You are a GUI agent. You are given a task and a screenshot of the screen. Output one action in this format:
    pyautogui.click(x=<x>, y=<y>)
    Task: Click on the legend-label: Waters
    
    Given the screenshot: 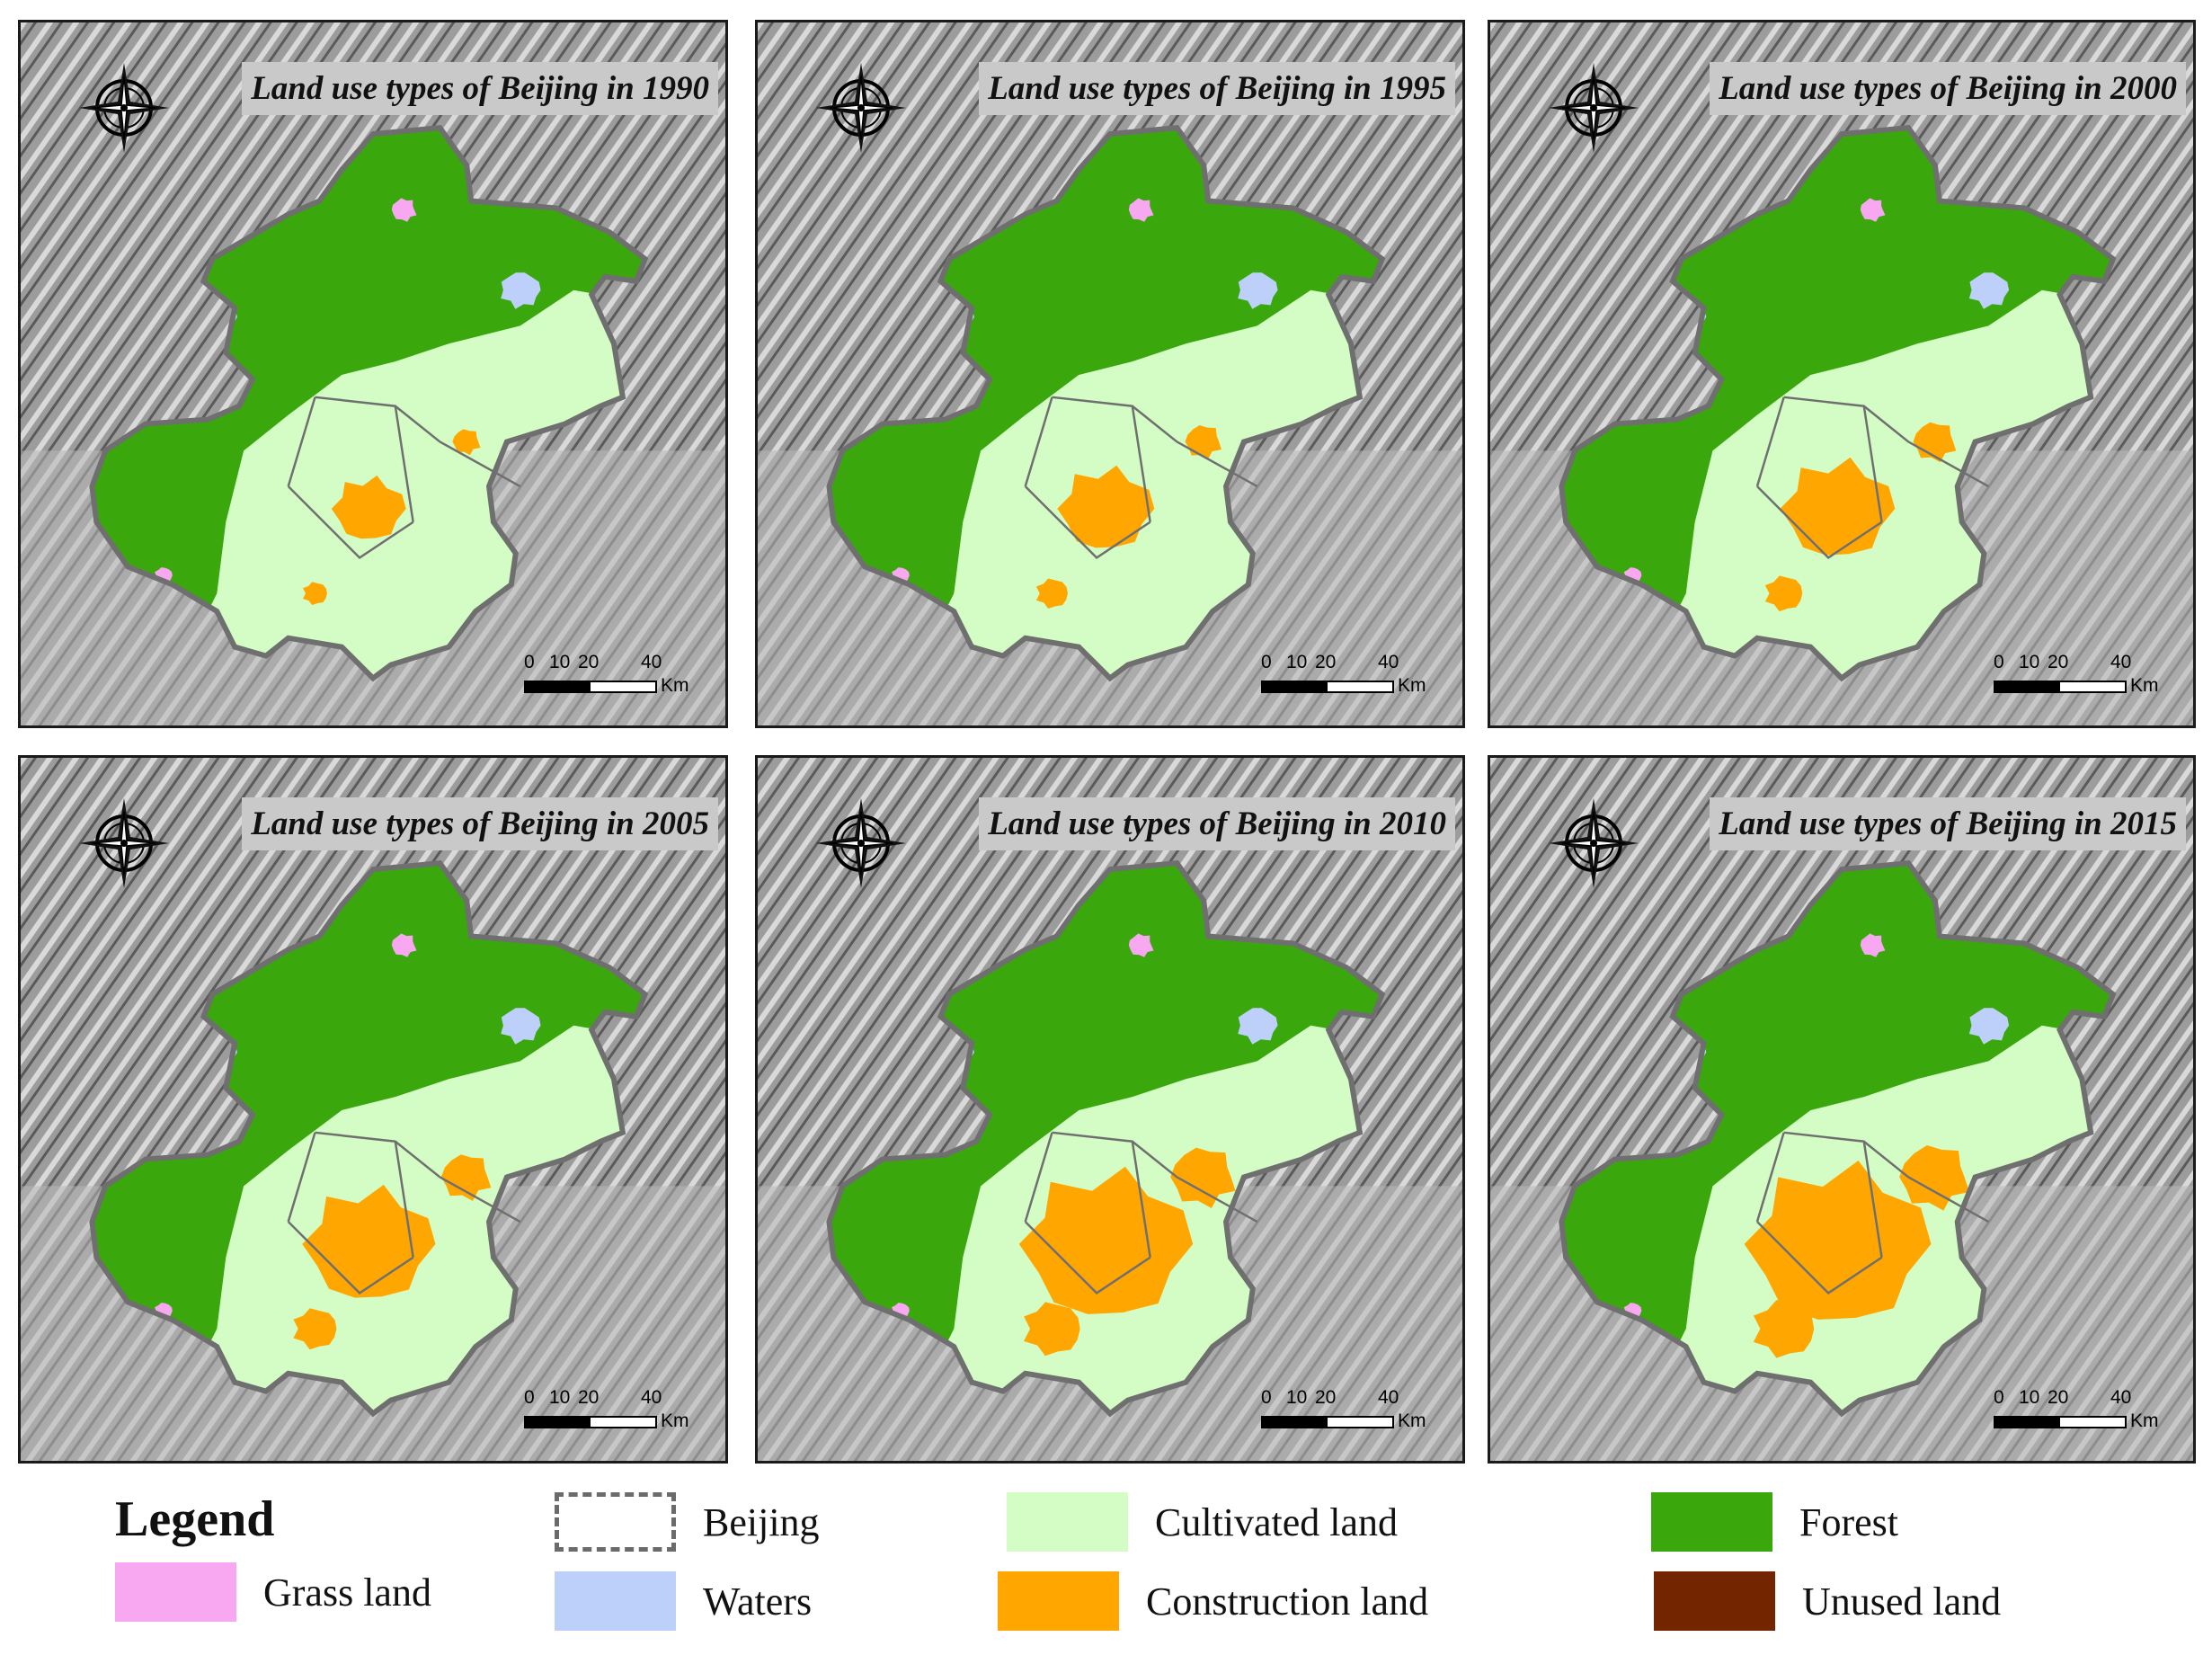 What is the action you would take?
    pyautogui.click(x=758, y=1601)
    